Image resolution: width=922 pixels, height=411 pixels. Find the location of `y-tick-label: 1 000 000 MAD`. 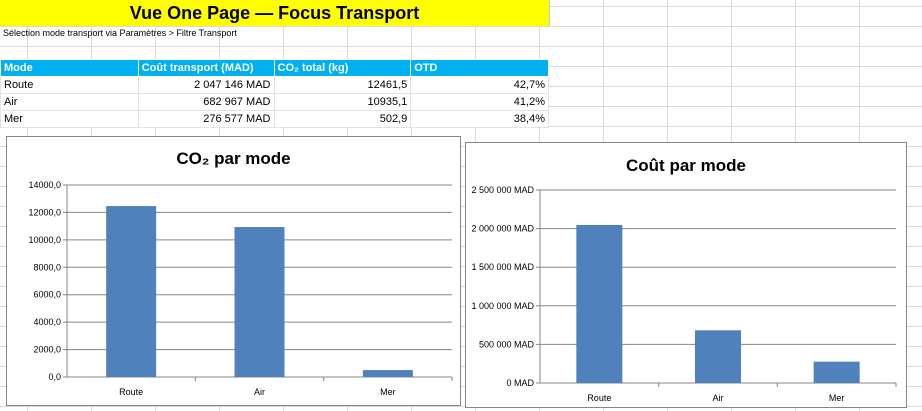

y-tick-label: 1 000 000 MAD is located at coordinates (502, 306).